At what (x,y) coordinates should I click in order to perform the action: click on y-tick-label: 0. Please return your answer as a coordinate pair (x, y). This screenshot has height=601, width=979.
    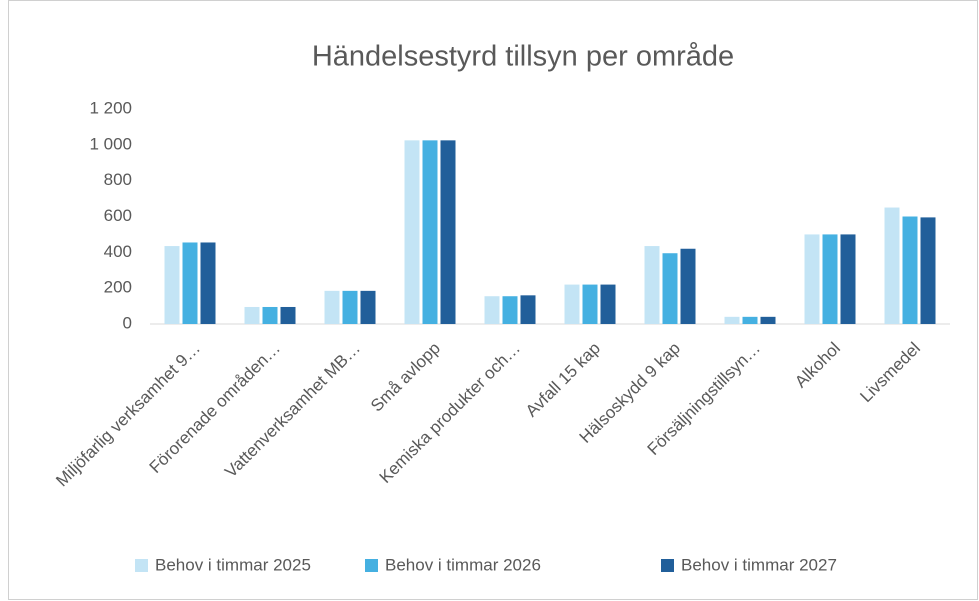
    Looking at the image, I should click on (127, 322).